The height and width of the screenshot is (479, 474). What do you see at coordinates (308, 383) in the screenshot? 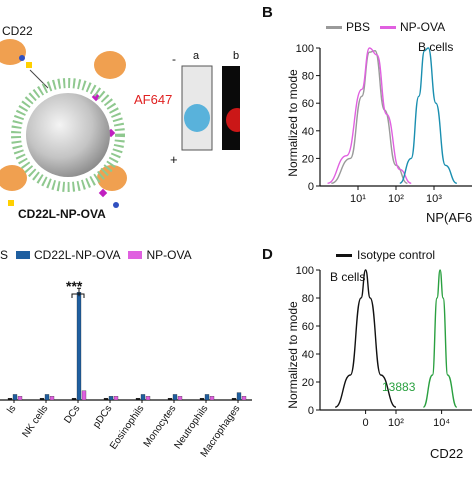
I see `panel-d-ytick-label: 20` at bounding box center [308, 383].